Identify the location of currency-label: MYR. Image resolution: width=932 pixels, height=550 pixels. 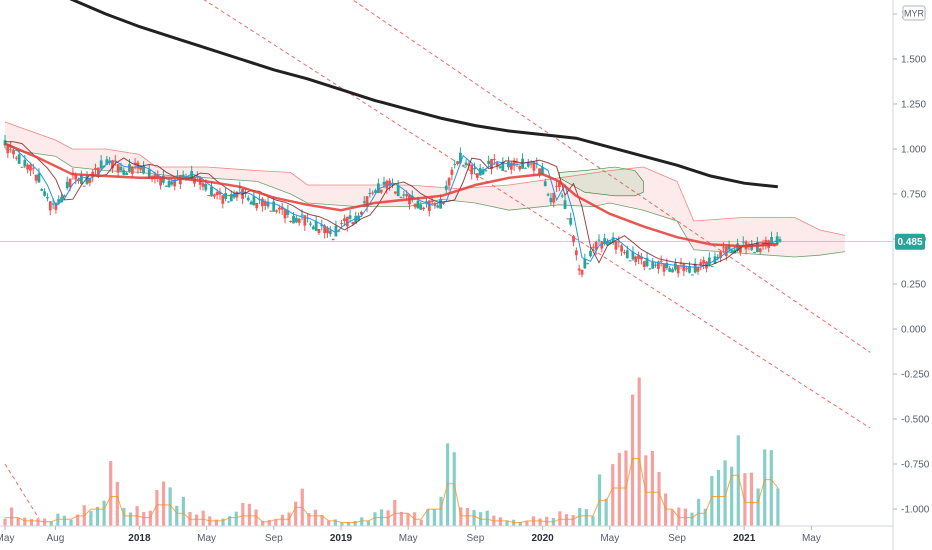
(914, 14).